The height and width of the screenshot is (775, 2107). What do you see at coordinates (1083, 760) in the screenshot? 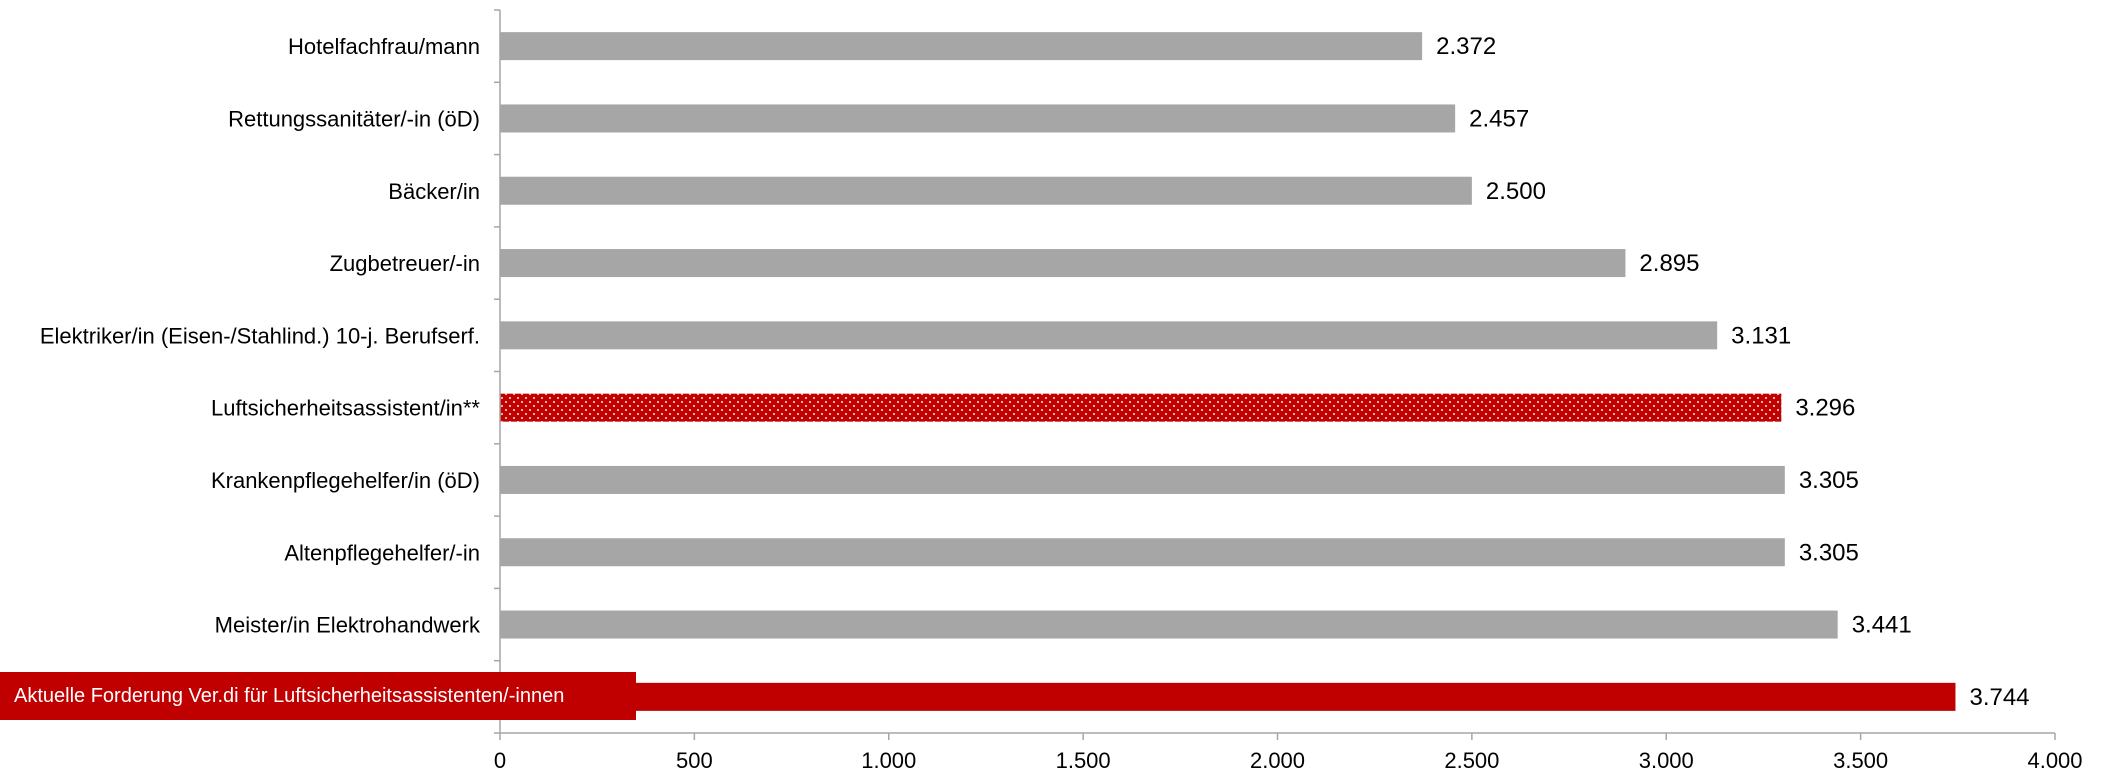
I see `x-tick-label: 1.500` at bounding box center [1083, 760].